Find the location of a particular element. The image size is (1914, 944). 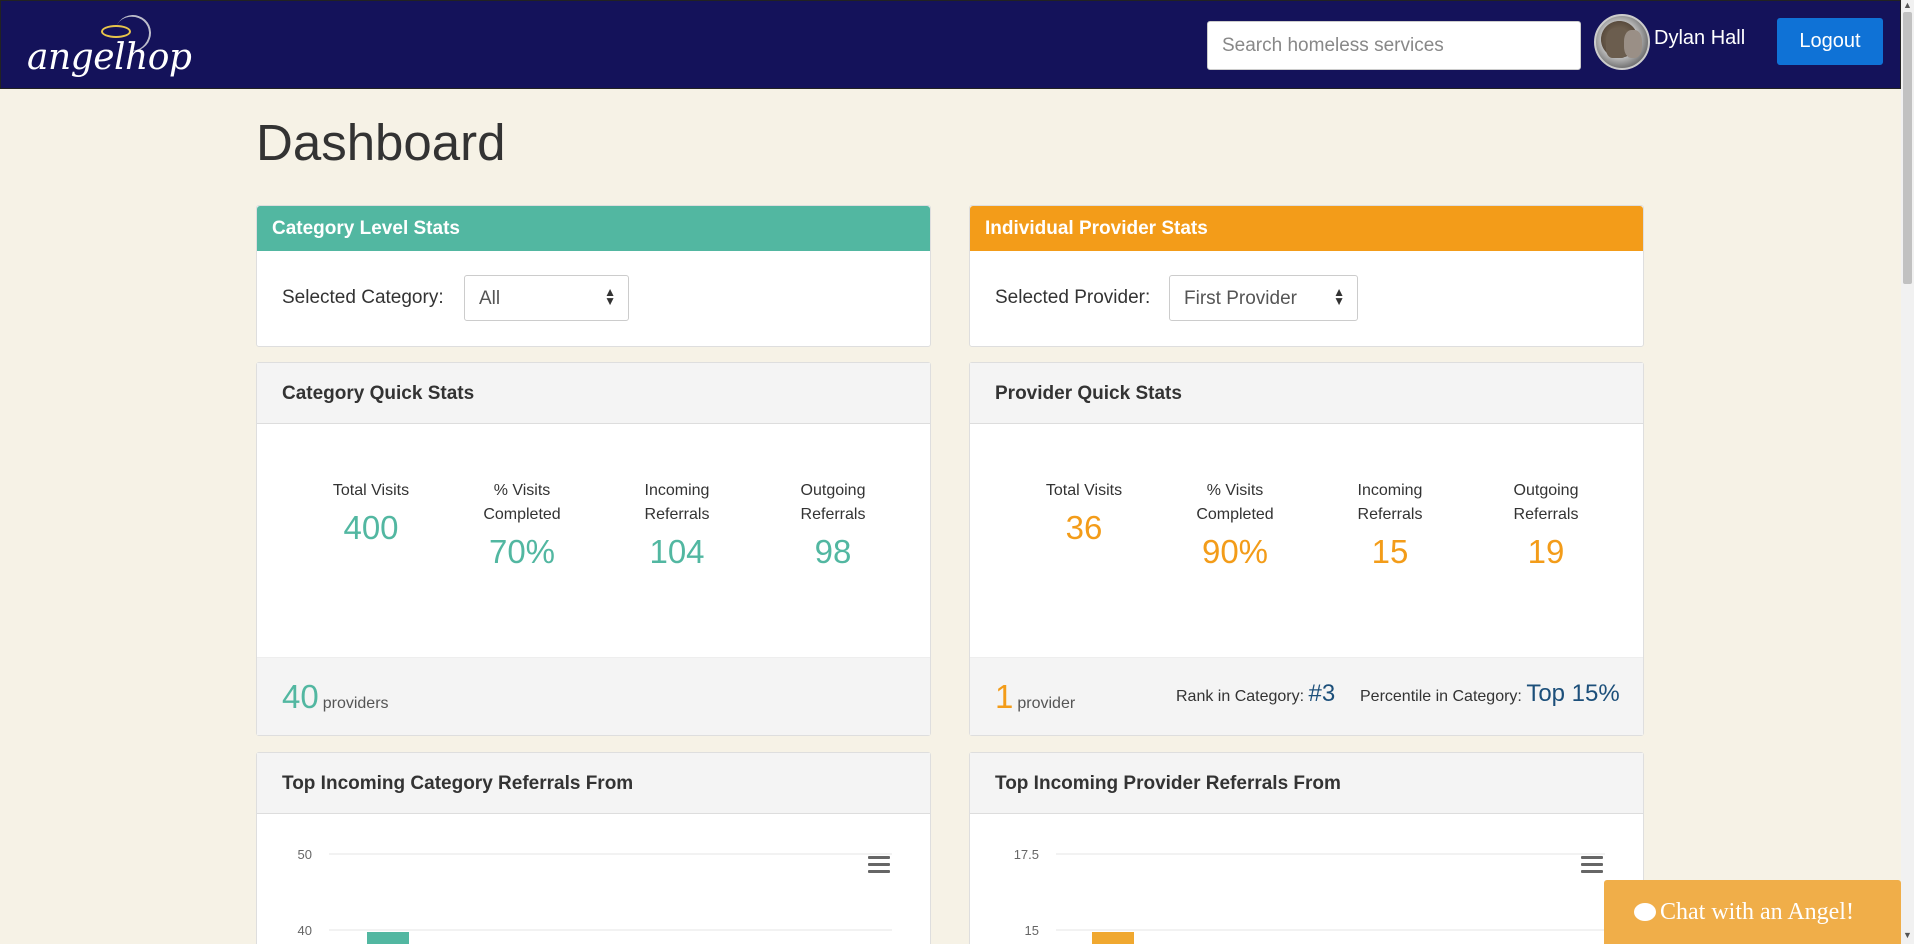

page-scrollbar: ▲ ▼ is located at coordinates (1907, 472).